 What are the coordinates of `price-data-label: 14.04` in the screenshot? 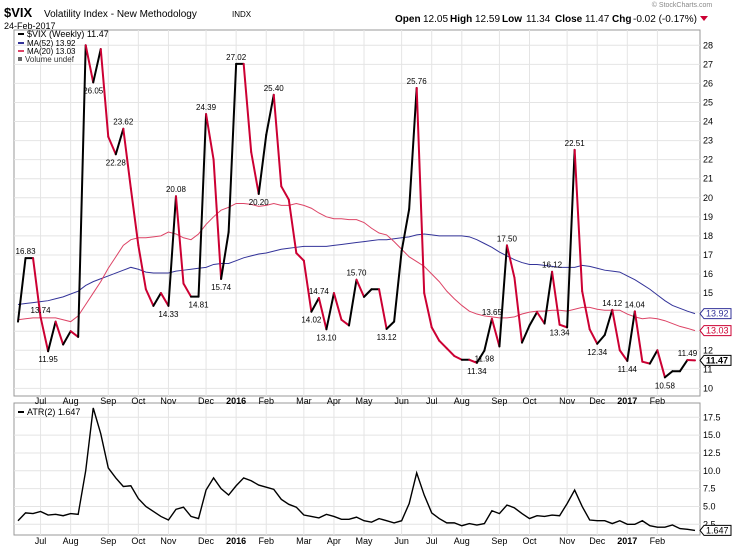 It's located at (635, 304).